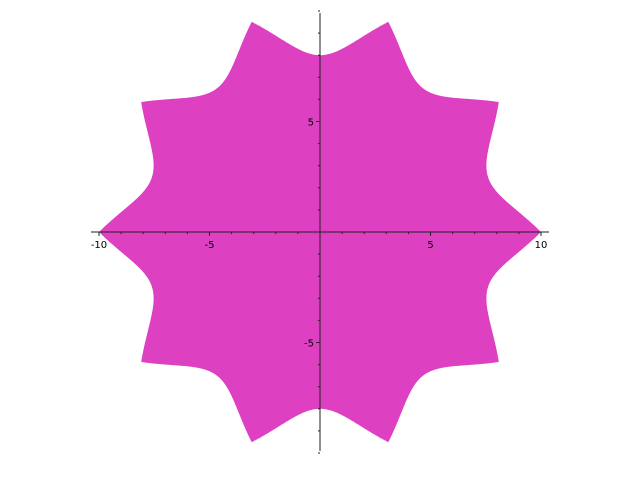 This screenshot has width=640, height=480. What do you see at coordinates (210, 245) in the screenshot?
I see `x-tick-label: -5` at bounding box center [210, 245].